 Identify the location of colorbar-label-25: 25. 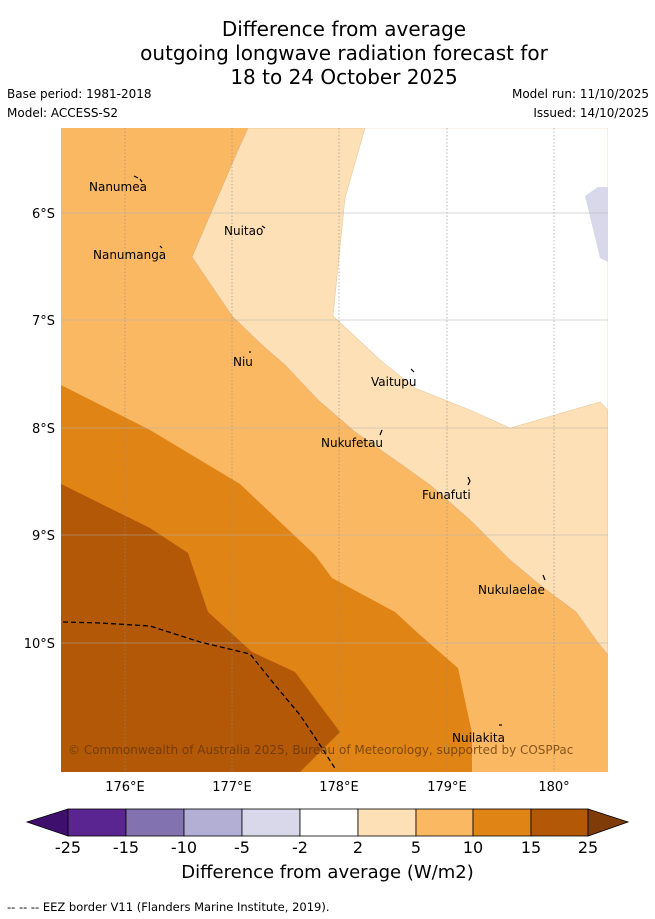
(588, 847).